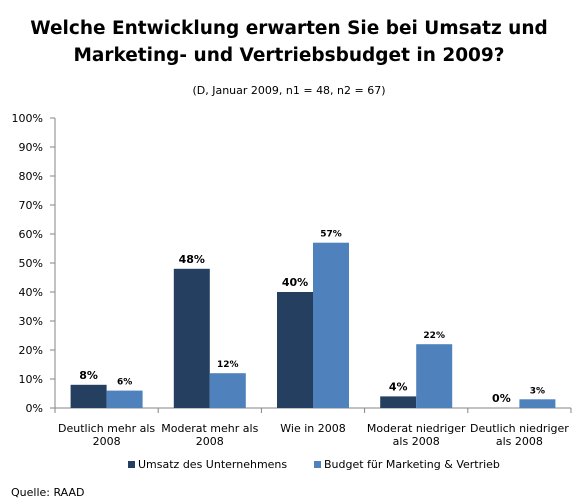  I want to click on data-label: 40%, so click(295, 282).